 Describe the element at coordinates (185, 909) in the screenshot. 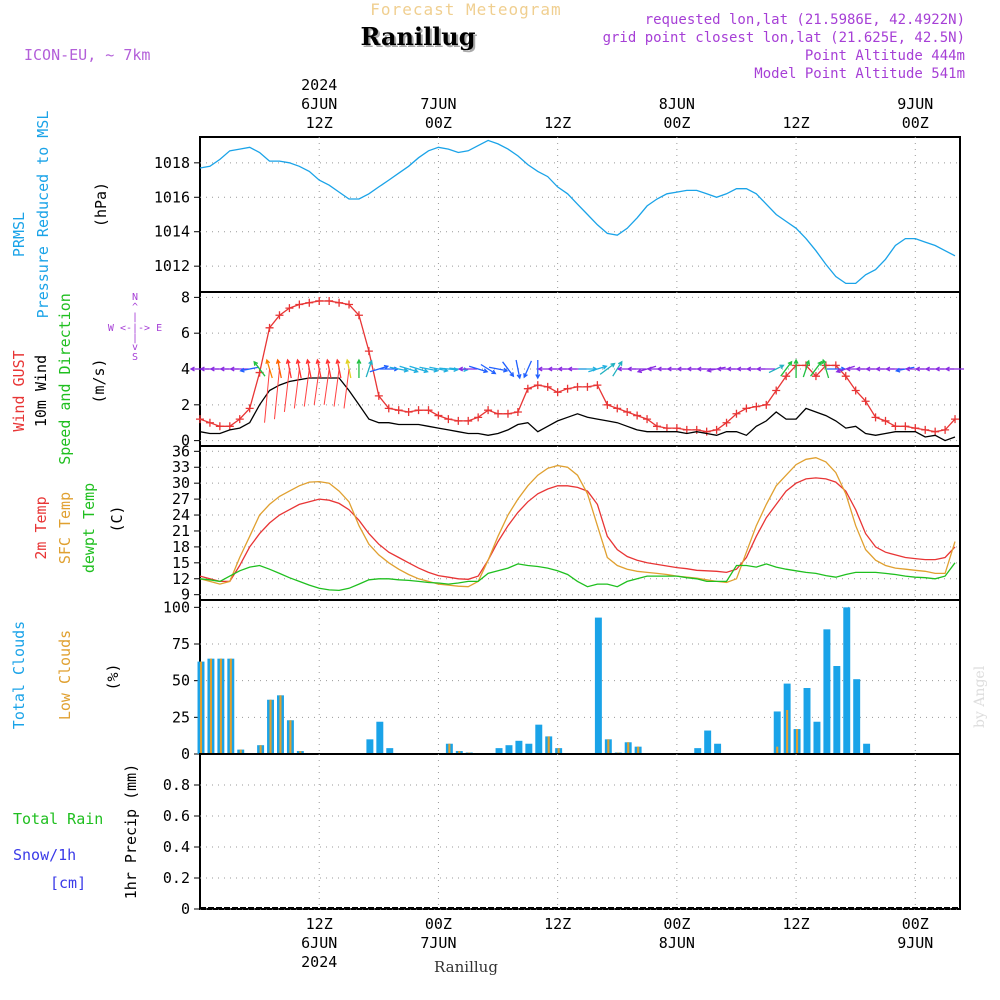

I see `y-tick-label: 0` at that location.